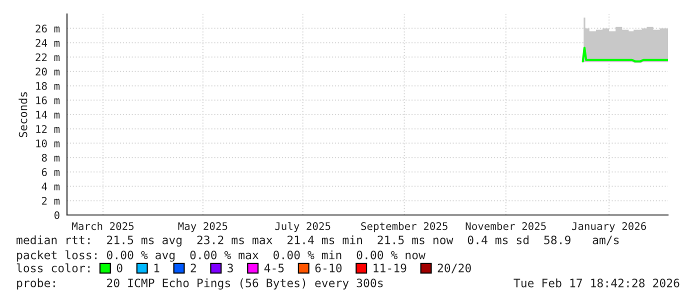  Describe the element at coordinates (274, 268) in the screenshot. I see `legend-label: 4-5` at that location.